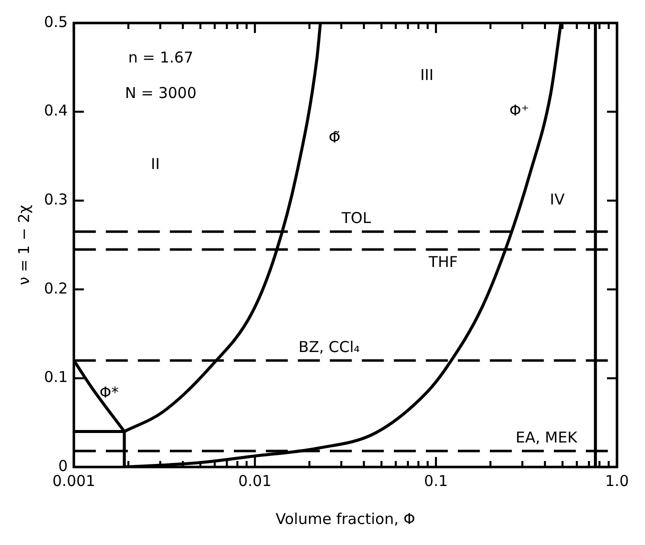  What do you see at coordinates (23, 245) in the screenshot?
I see `y-axis-title: ν = 1 − 2χ` at bounding box center [23, 245].